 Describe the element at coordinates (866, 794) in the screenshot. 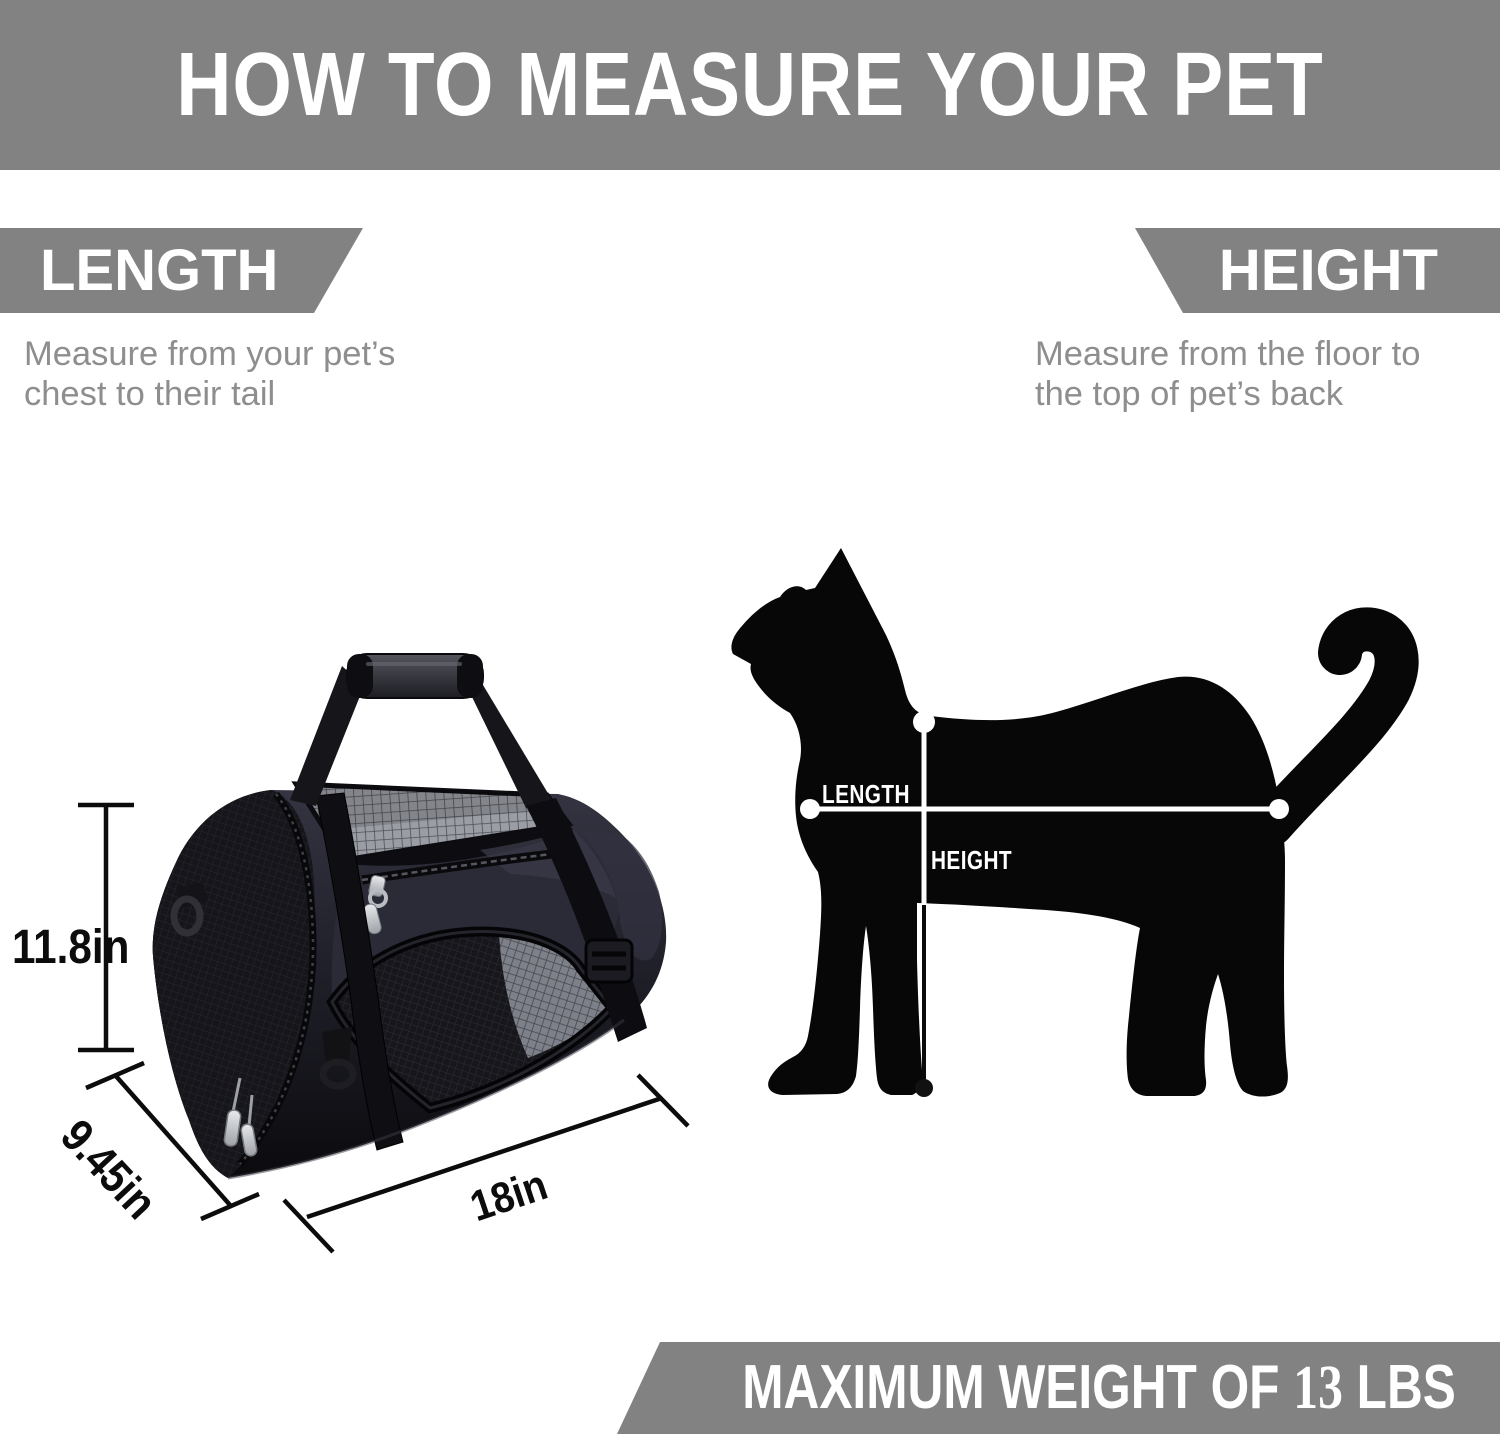

I see `cat-length-label: LENGTH` at that location.